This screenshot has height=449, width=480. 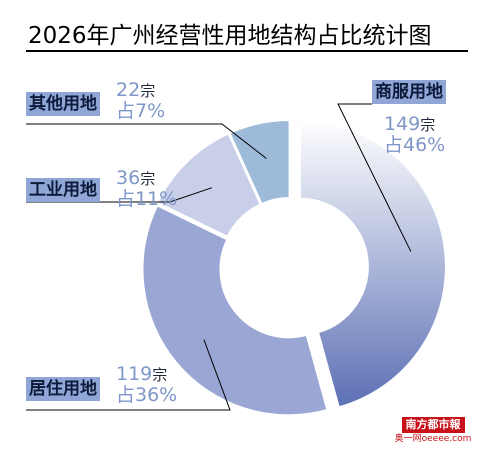 I want to click on publisher-name: 南方都市報, so click(x=433, y=425).